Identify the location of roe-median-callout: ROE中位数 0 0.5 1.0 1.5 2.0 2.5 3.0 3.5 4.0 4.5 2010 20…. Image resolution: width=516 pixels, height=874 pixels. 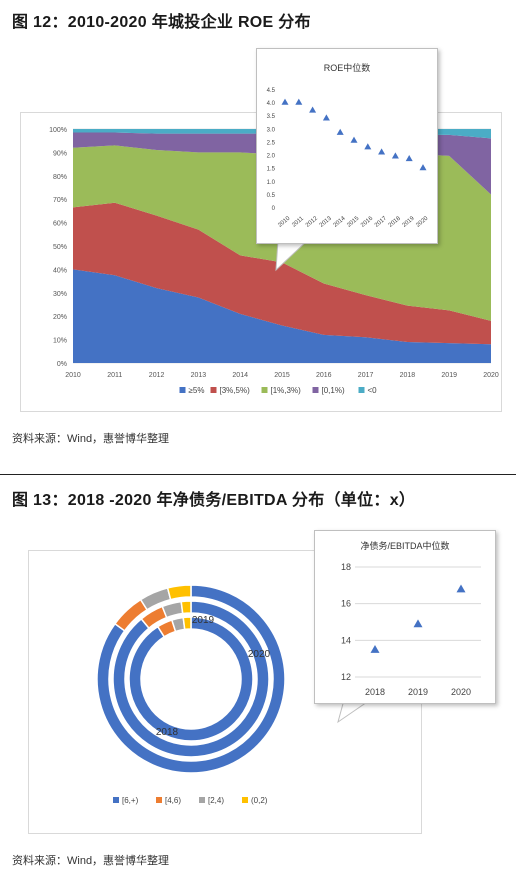
(347, 146).